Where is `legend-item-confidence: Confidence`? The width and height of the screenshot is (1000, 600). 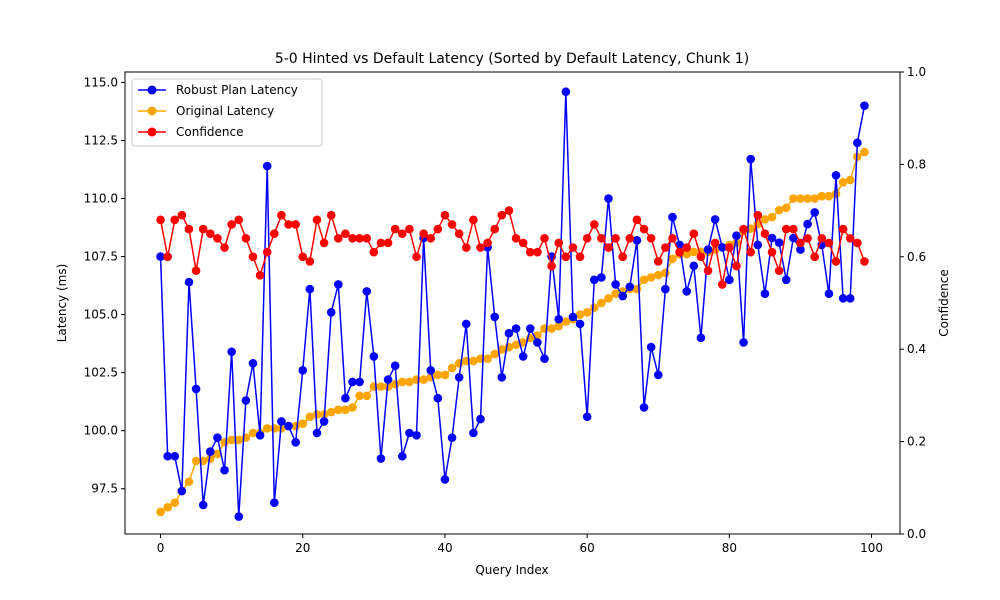
legend-item-confidence: Confidence is located at coordinates (190, 132).